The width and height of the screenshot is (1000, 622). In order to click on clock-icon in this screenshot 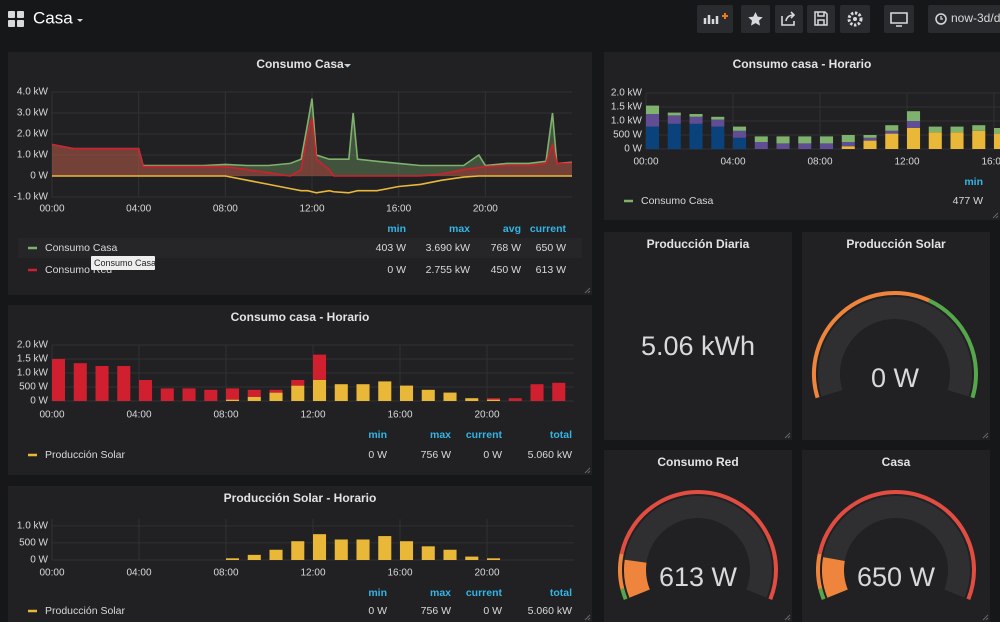, I will do `click(941, 19)`.